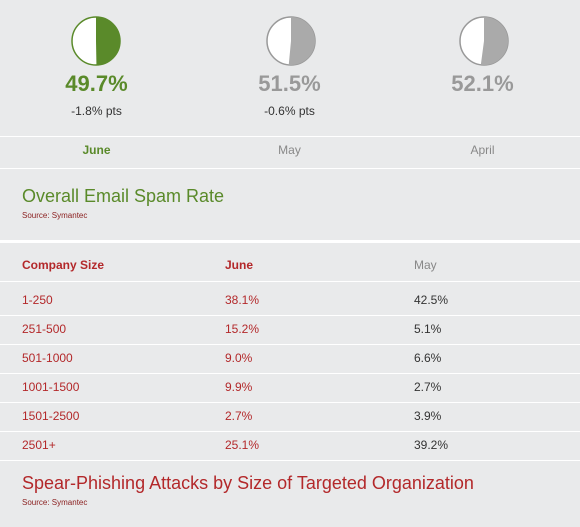 The image size is (580, 527). Describe the element at coordinates (51, 416) in the screenshot. I see `table-cell: 1501-2500` at that location.